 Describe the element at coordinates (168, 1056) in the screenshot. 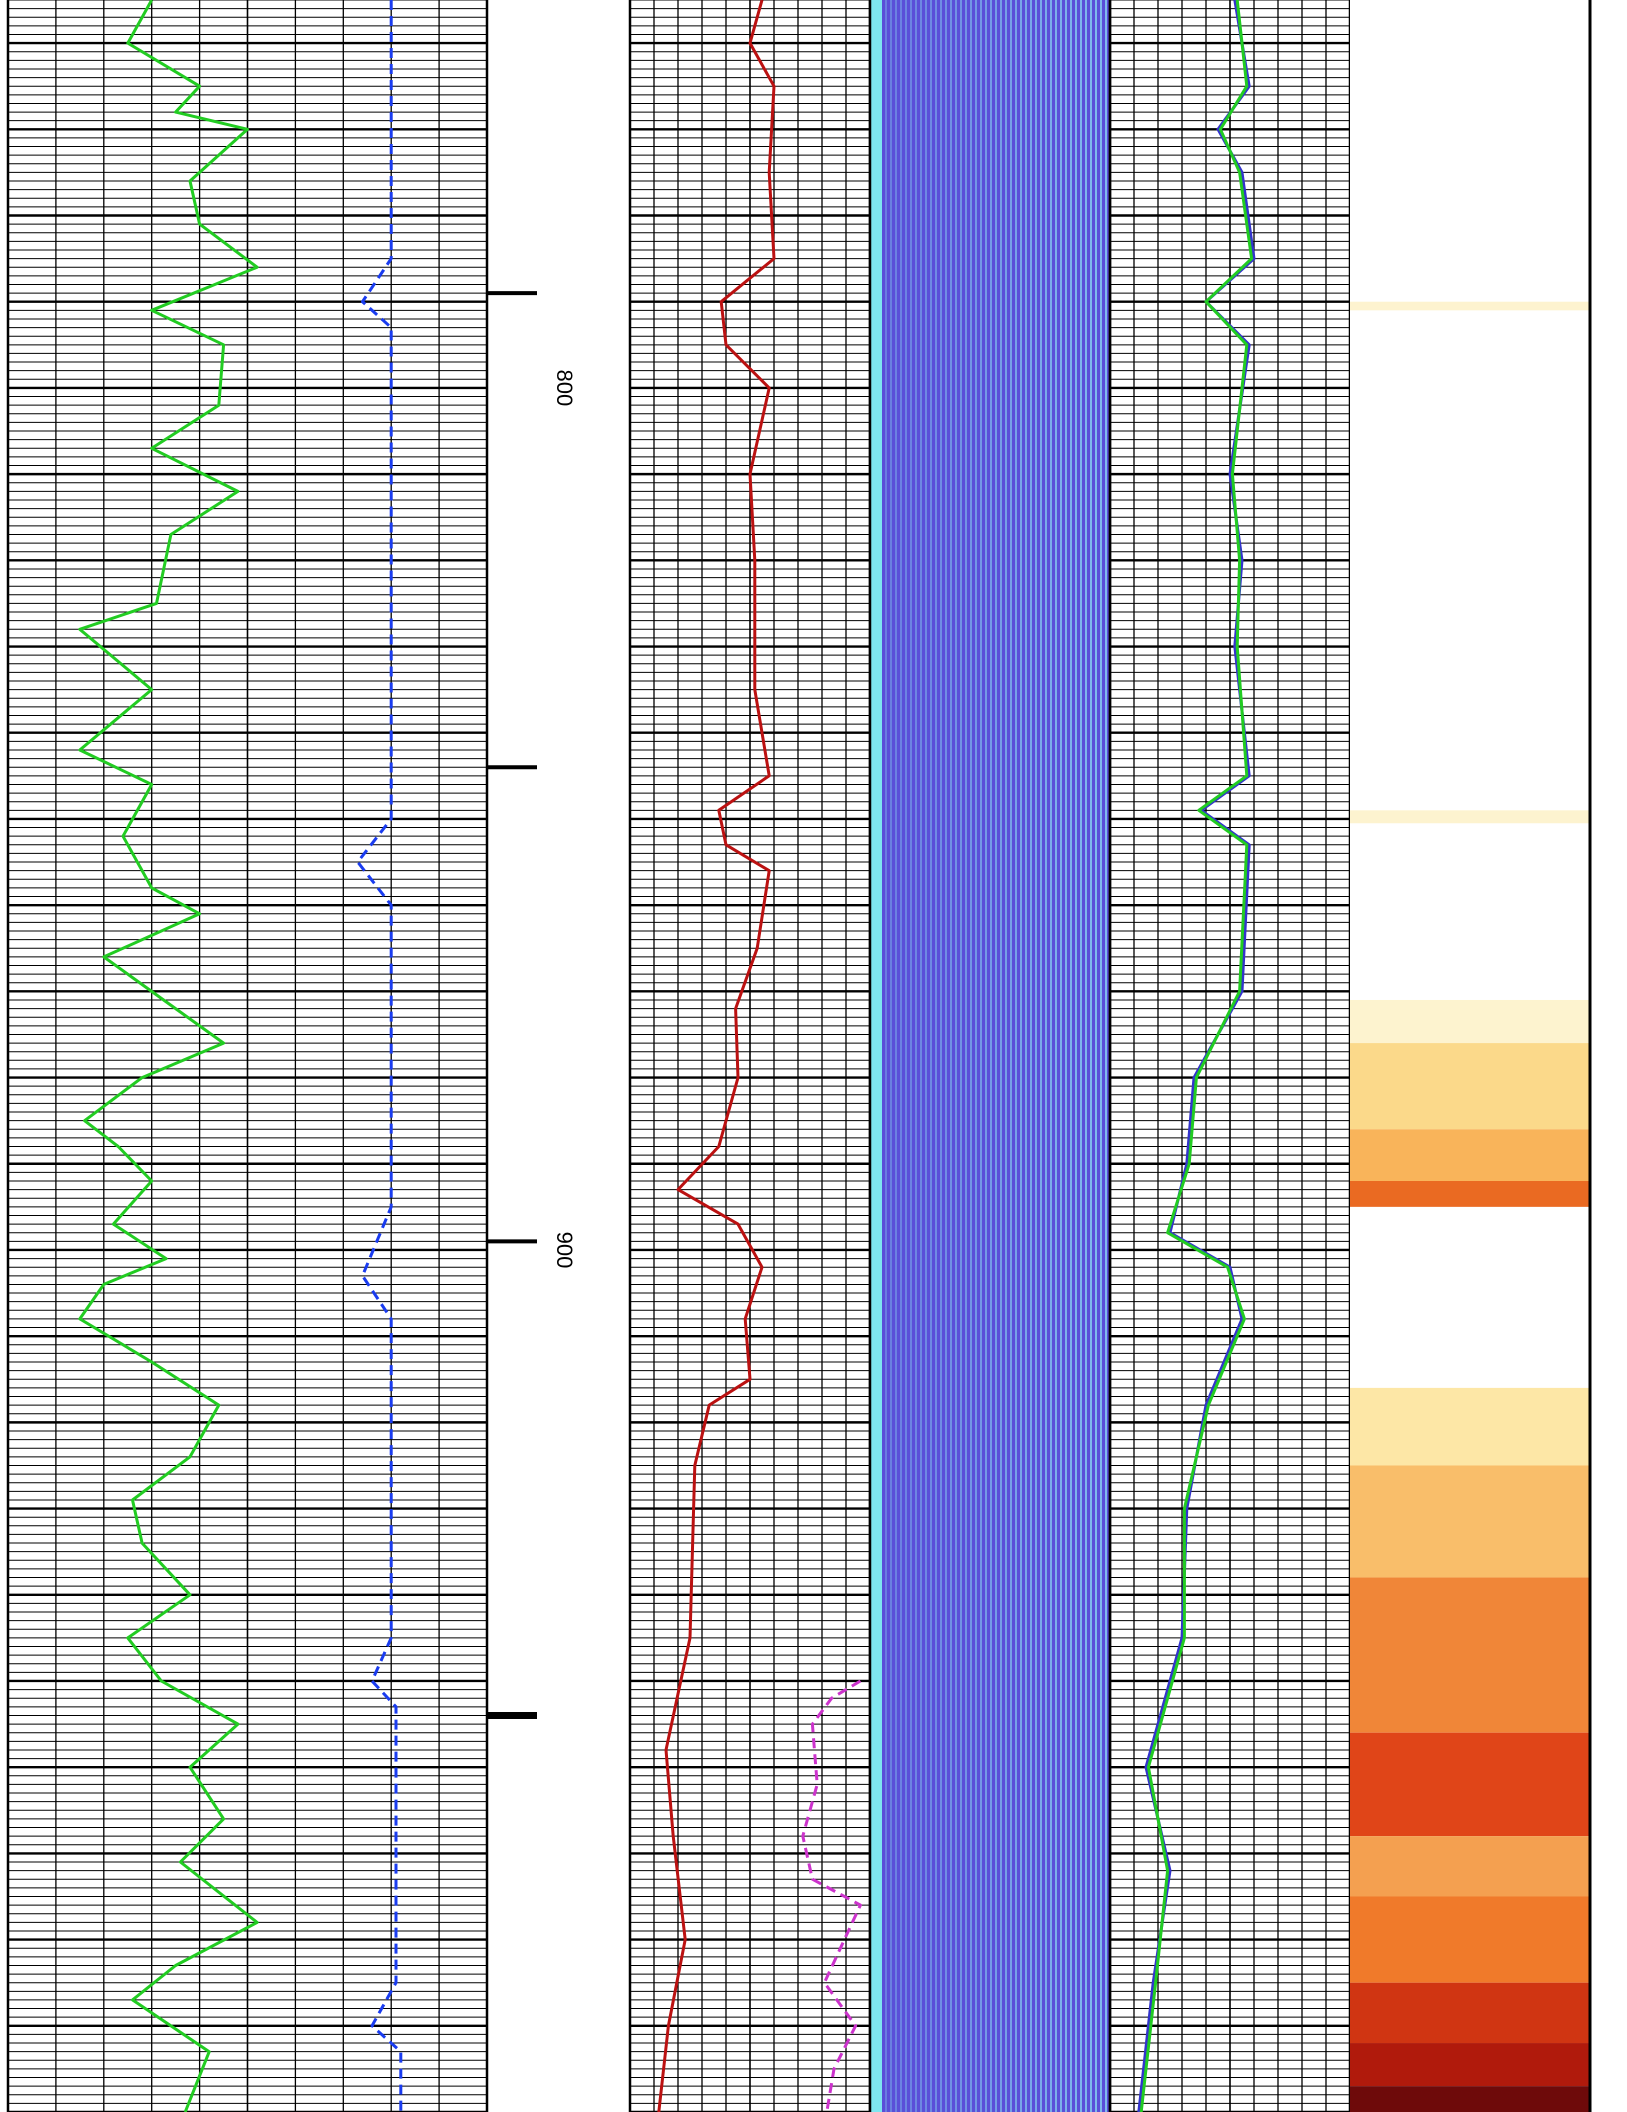

I see `gr-curve` at that location.